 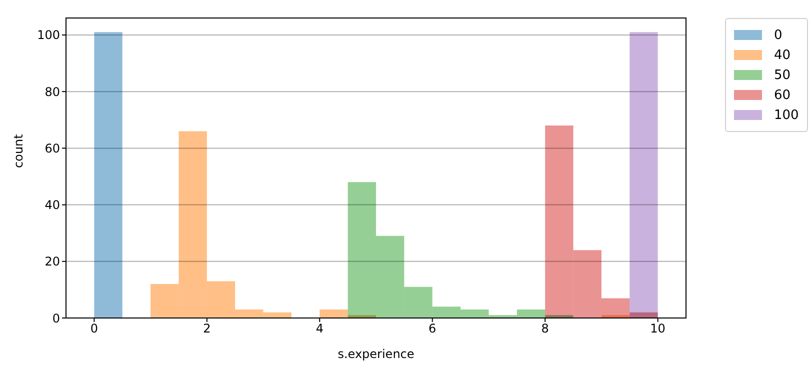 I want to click on y-tick-label: 20, so click(x=52, y=261).